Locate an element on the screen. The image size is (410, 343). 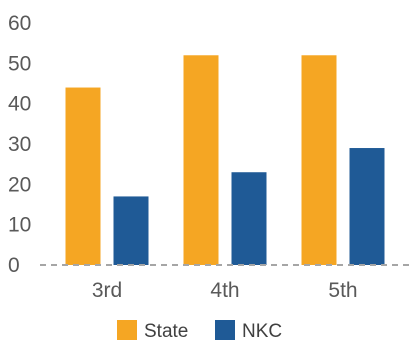
y-tick-label: 40 is located at coordinates (19, 104).